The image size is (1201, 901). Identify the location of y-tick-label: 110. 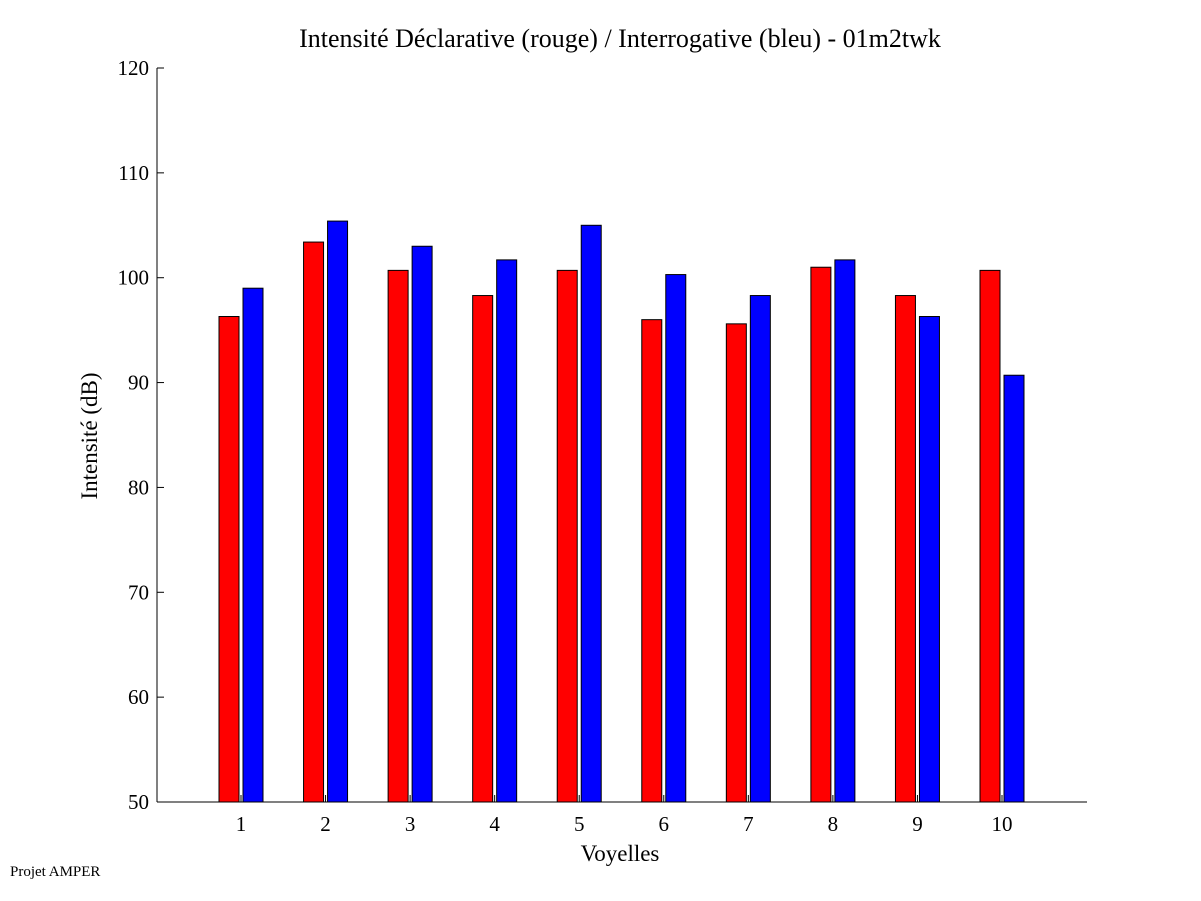
(133, 173).